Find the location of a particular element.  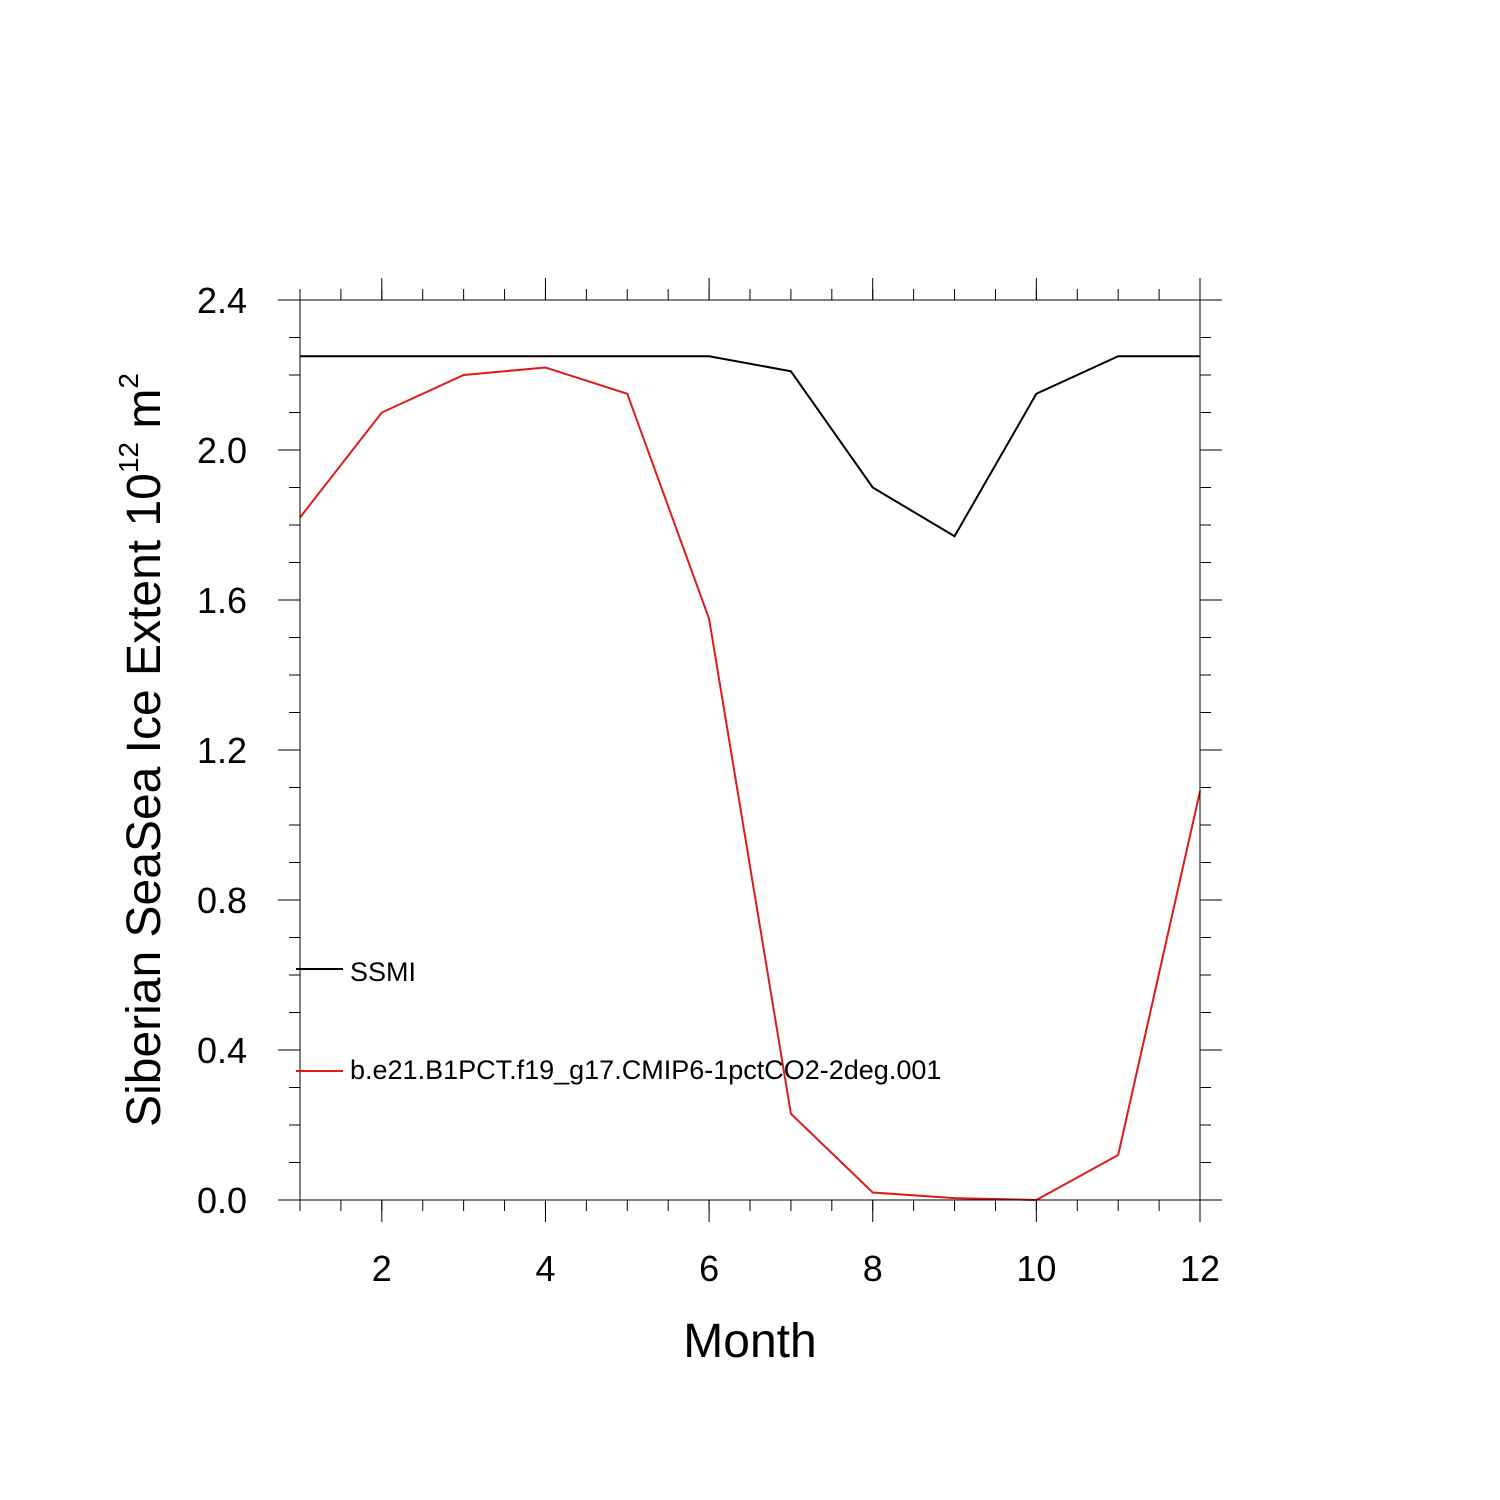

x-tick-labels: 2 4 6 8 10 12 is located at coordinates (796, 1268).